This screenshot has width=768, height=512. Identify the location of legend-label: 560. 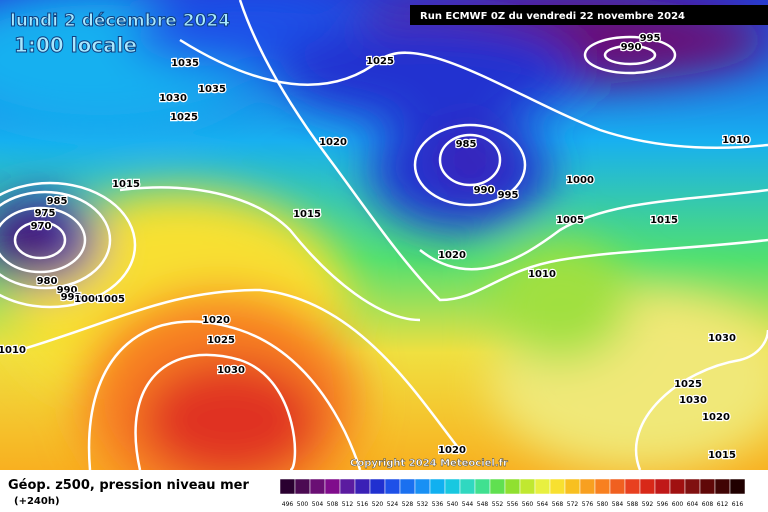
(528, 504).